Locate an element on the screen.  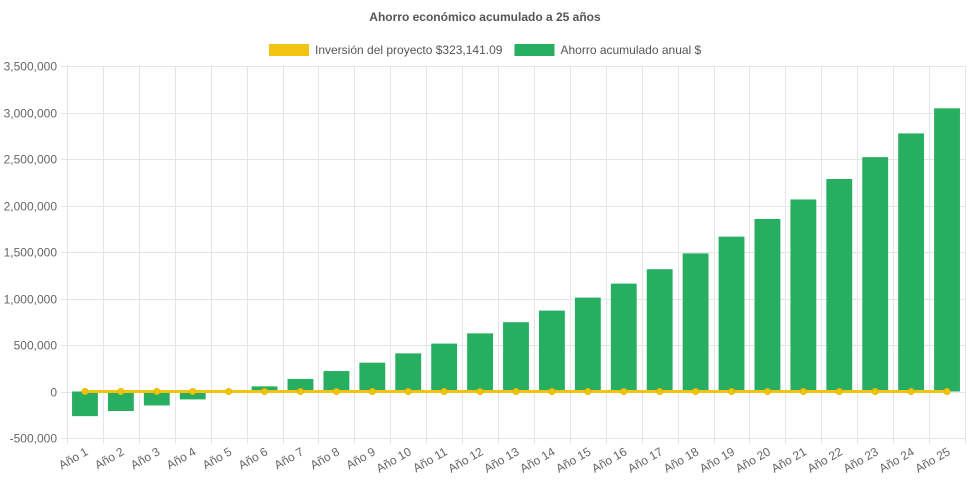
x-tick-label: Año 3 is located at coordinates (145, 458).